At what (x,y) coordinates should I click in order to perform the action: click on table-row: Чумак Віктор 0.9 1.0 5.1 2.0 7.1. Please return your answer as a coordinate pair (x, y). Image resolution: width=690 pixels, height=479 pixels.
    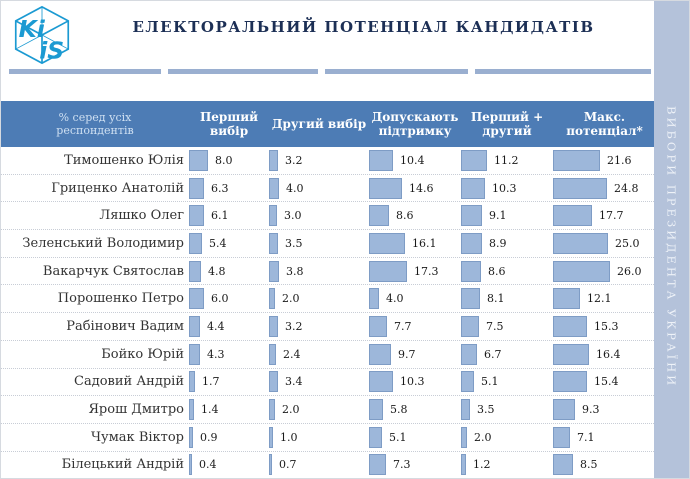
    Looking at the image, I should click on (328, 438).